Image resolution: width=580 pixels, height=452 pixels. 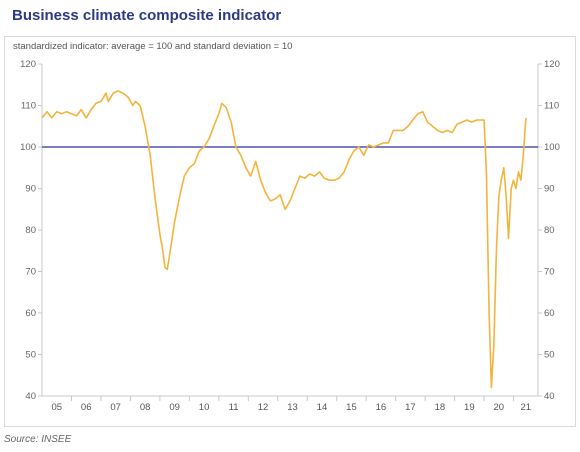 I want to click on x-tick-label: 09, so click(x=174, y=407).